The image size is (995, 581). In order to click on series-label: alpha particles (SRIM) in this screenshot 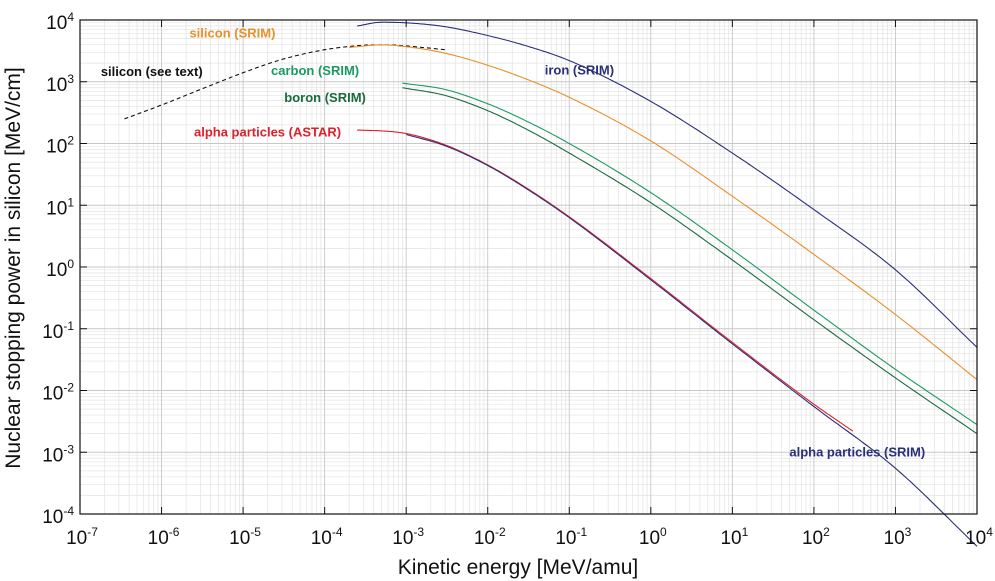, I will do `click(857, 452)`.